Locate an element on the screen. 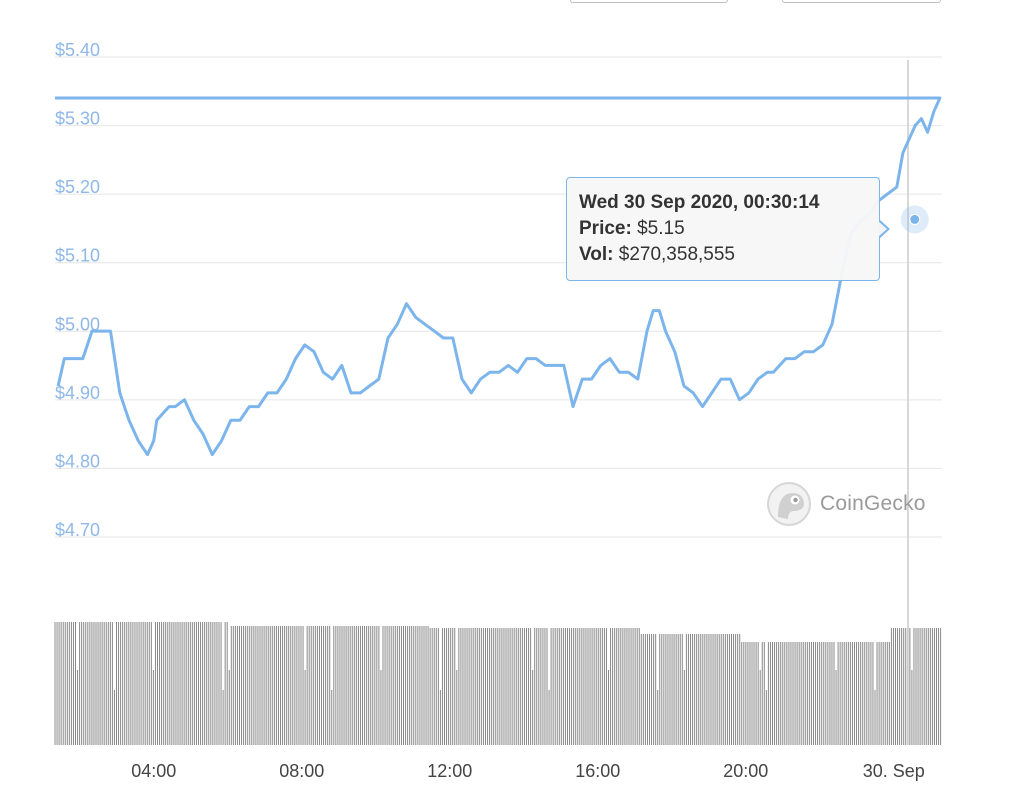 This screenshot has height=791, width=1024. x-tick-label: 16:00 is located at coordinates (597, 771).